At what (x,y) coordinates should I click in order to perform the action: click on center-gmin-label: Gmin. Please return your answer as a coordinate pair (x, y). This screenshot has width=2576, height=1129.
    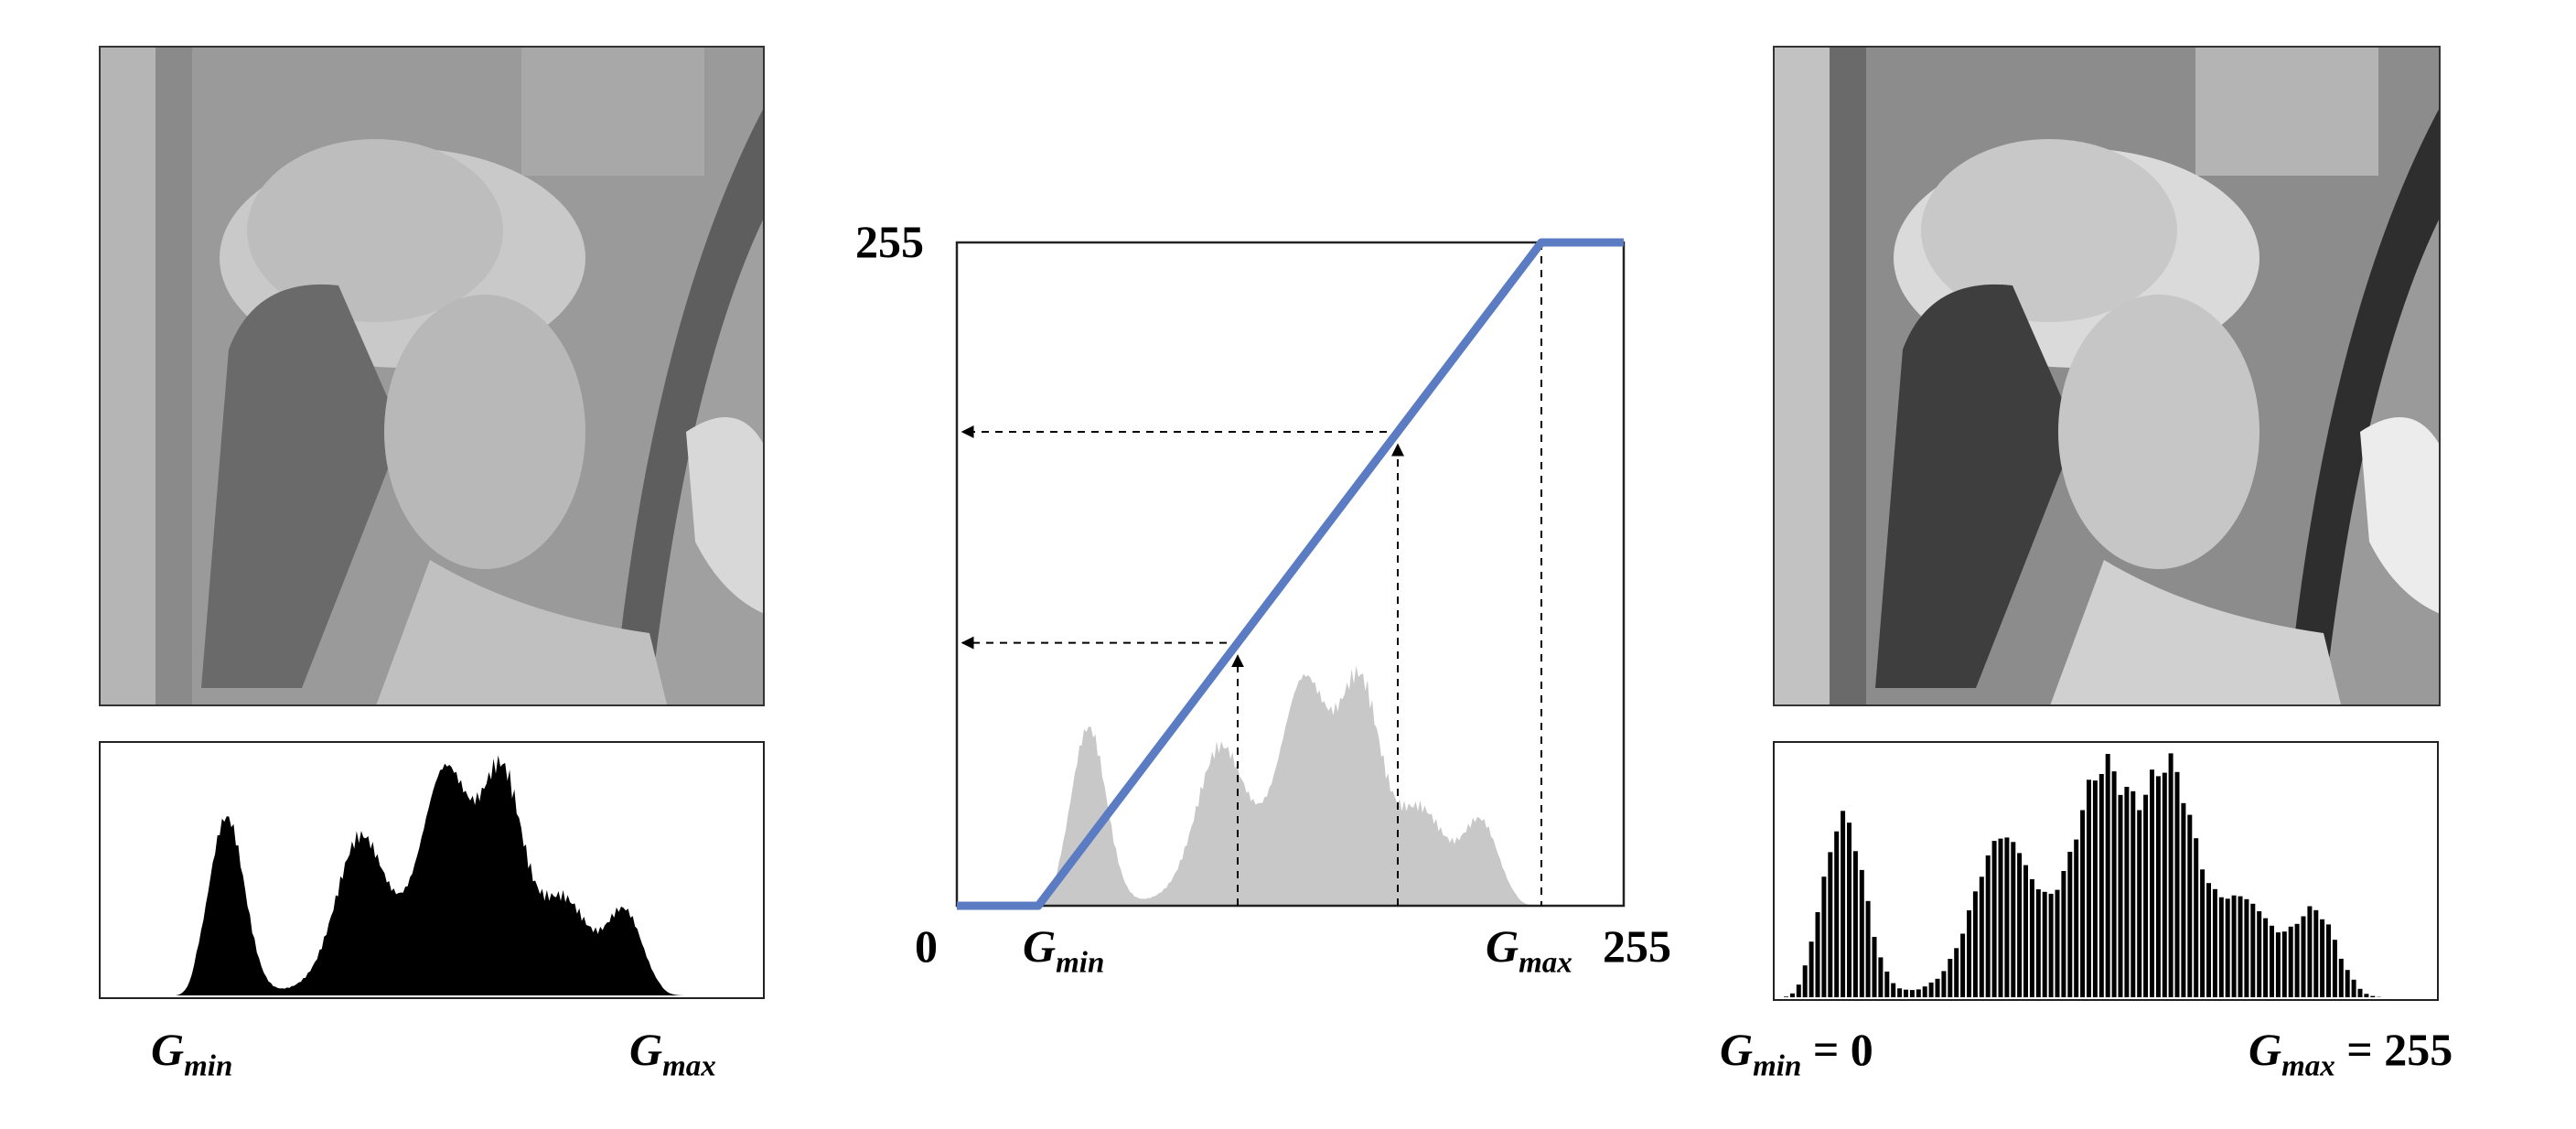
    Looking at the image, I should click on (1064, 950).